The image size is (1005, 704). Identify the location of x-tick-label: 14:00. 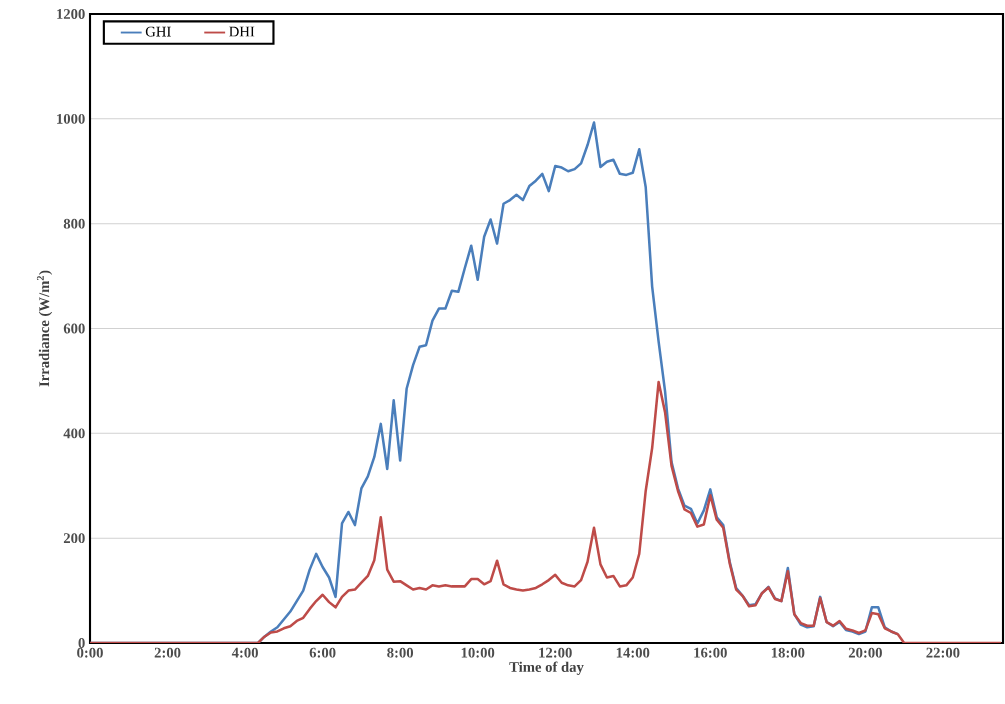
(633, 652).